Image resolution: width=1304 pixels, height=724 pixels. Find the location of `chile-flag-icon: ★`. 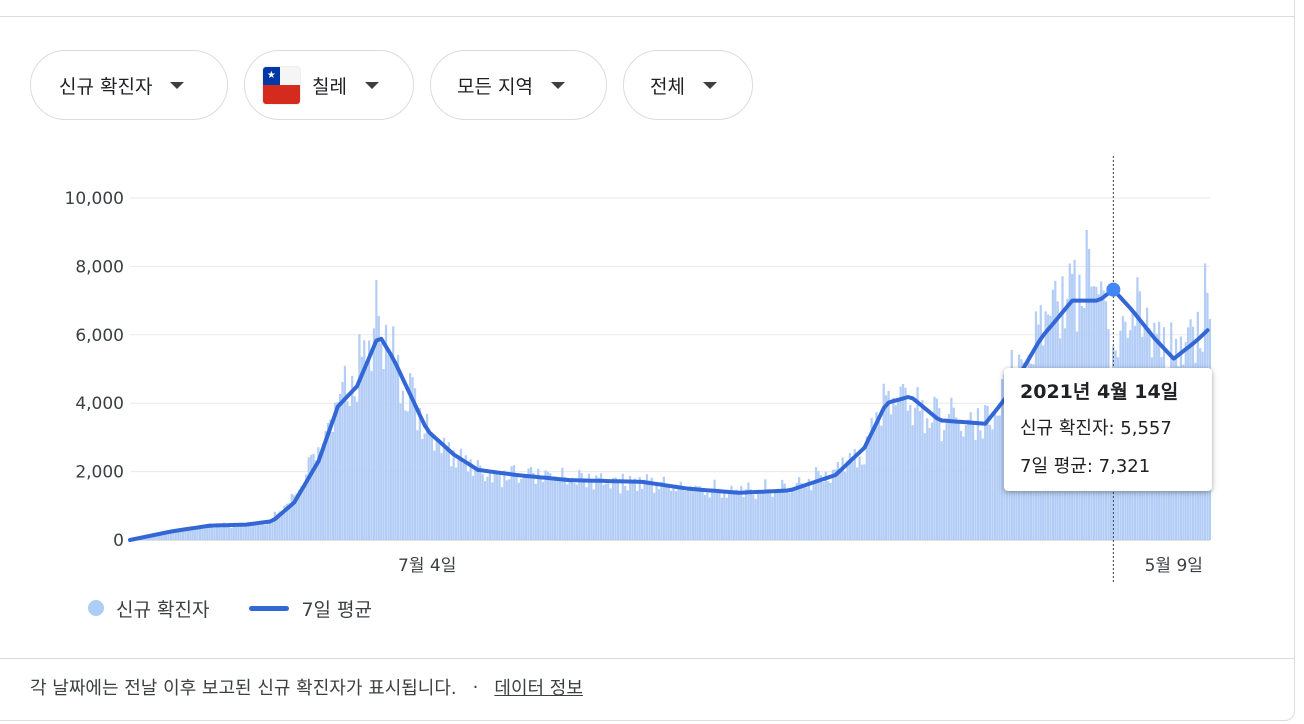

chile-flag-icon: ★ is located at coordinates (281, 85).